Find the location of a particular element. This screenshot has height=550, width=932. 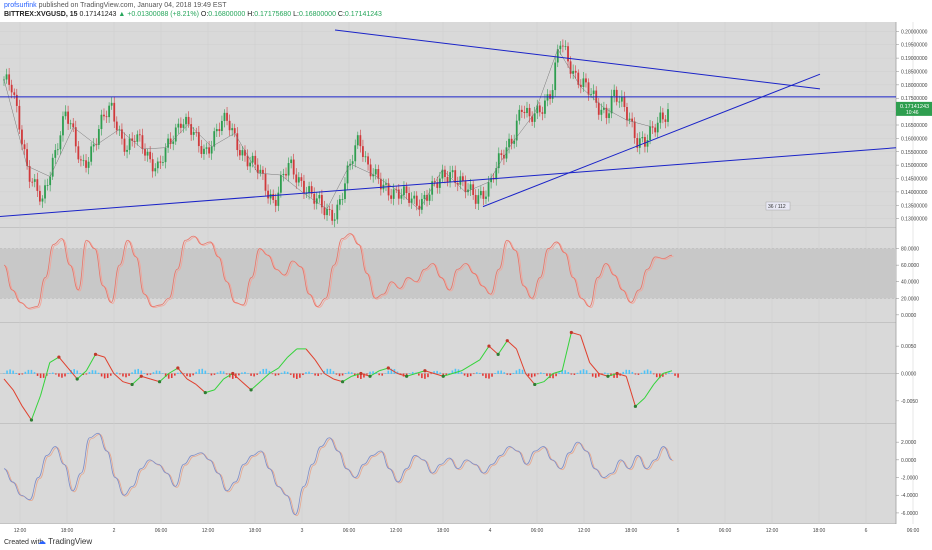

symbol-label: BITTREX:XVGUSD, 15 is located at coordinates (41, 14).